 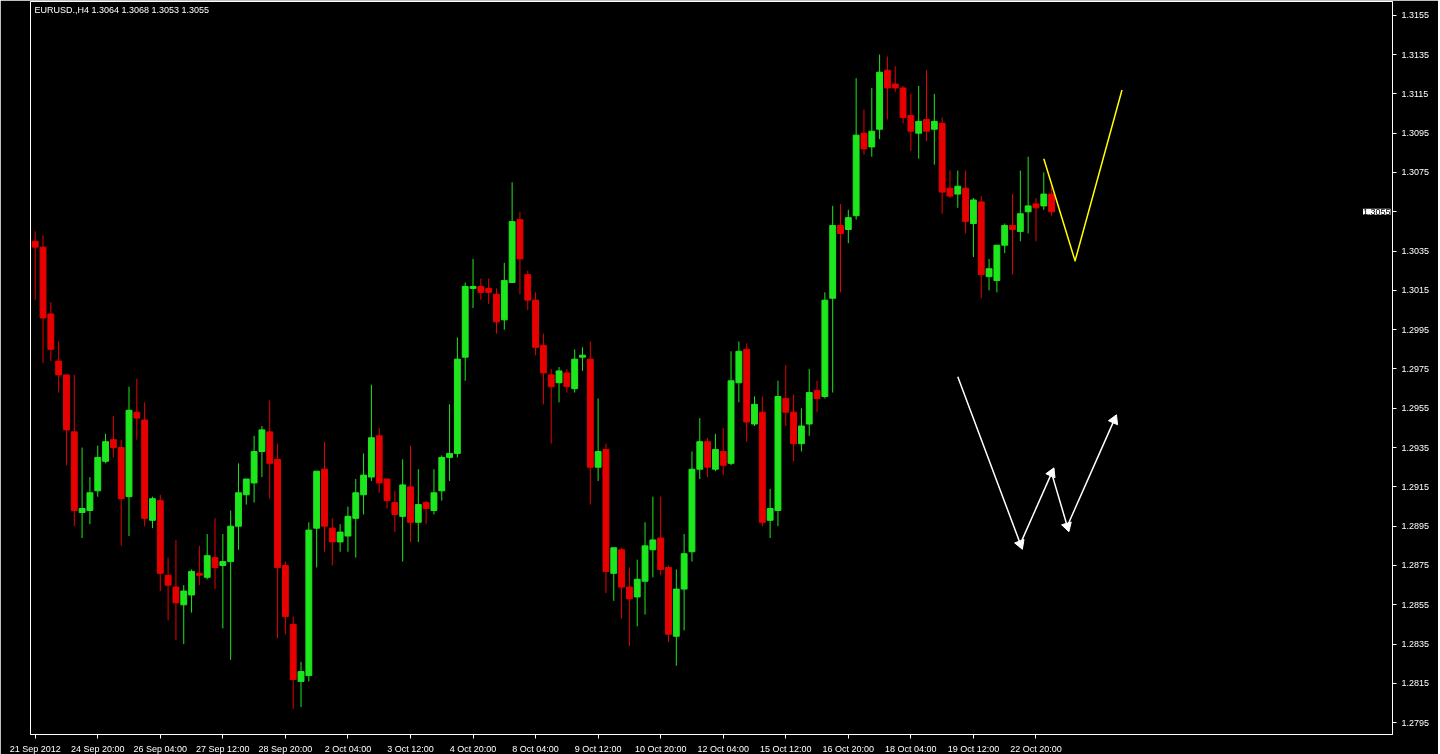 What do you see at coordinates (410, 748) in the screenshot?
I see `x-tick-label: 3 Oct 12:00` at bounding box center [410, 748].